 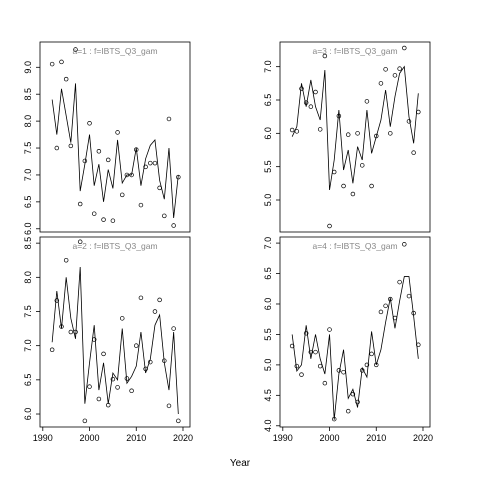 What do you see at coordinates (354, 51) in the screenshot?
I see `panel-title: a=3 : f=IBTS_Q3_gam` at bounding box center [354, 51].